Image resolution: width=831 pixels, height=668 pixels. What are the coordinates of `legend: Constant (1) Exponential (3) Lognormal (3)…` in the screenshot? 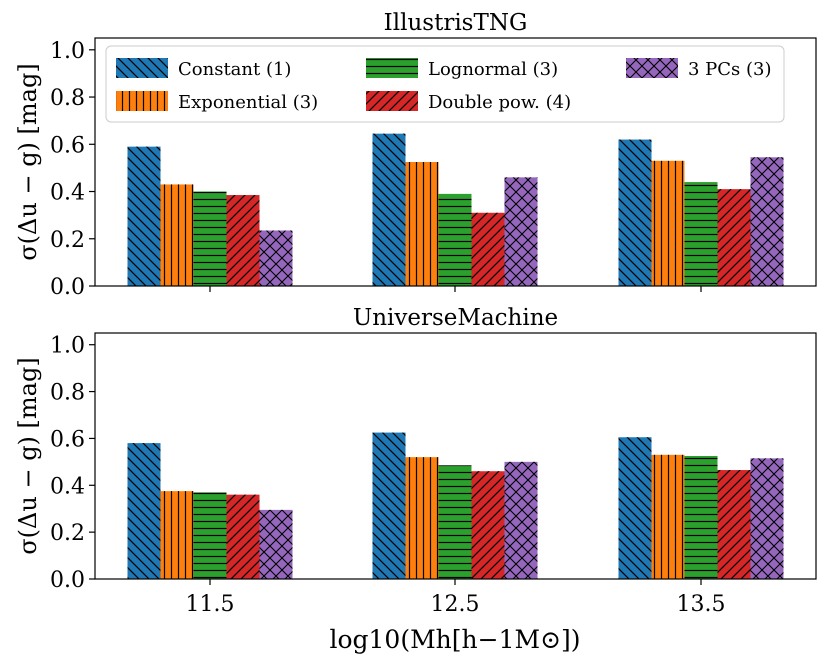 It's located at (445, 84).